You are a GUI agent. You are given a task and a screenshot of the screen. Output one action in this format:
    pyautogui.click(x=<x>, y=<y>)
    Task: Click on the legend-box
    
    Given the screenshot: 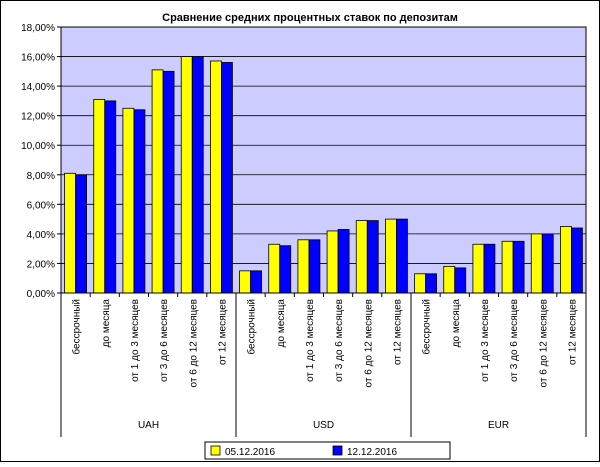 What is the action you would take?
    pyautogui.click(x=327, y=450)
    